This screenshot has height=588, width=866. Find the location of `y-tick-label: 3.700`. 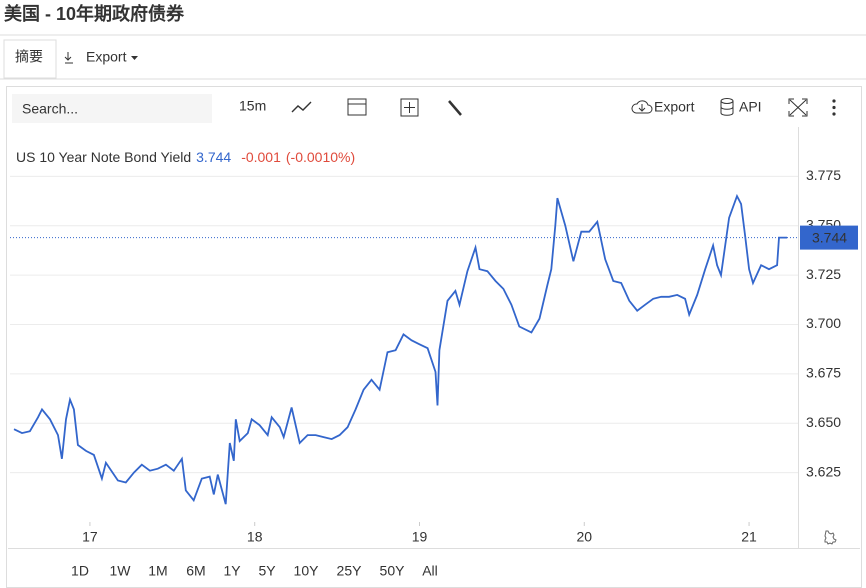

y-tick-label: 3.700 is located at coordinates (823, 323).